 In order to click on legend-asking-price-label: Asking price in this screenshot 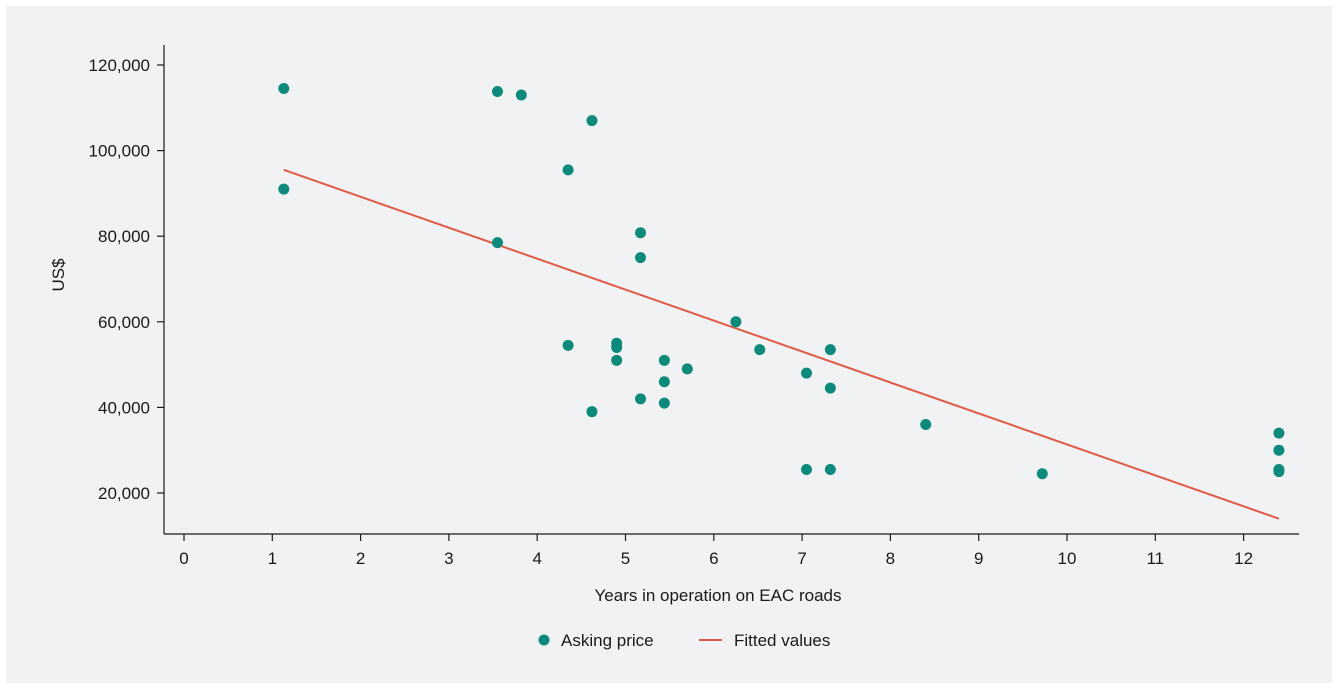, I will do `click(607, 640)`.